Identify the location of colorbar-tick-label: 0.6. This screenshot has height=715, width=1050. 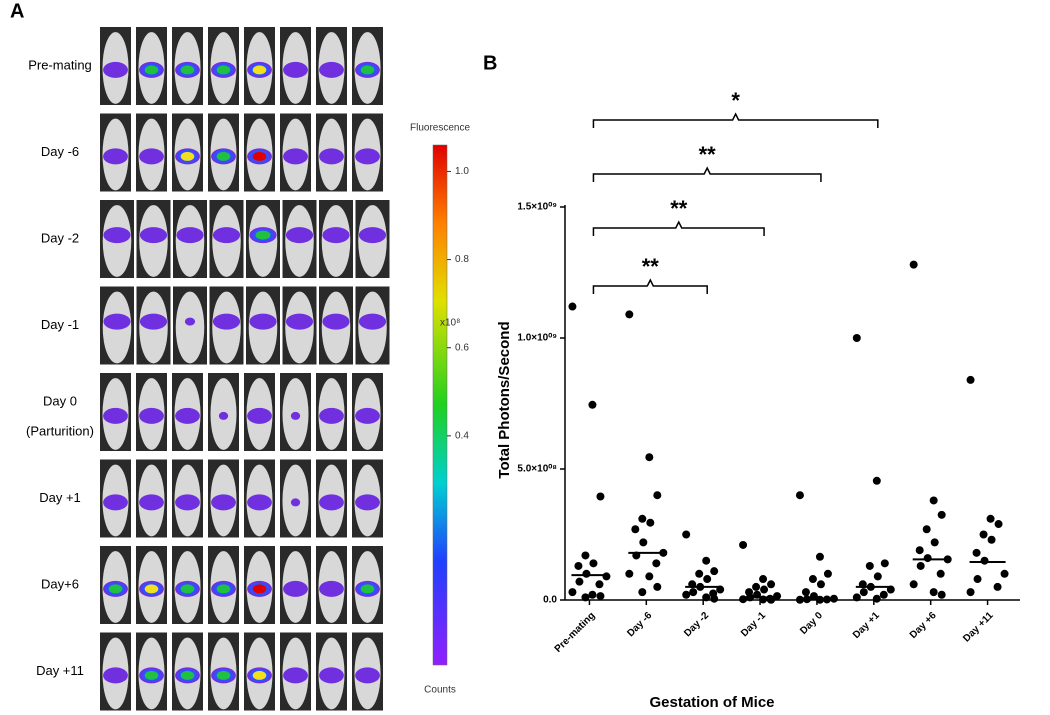
(462, 347).